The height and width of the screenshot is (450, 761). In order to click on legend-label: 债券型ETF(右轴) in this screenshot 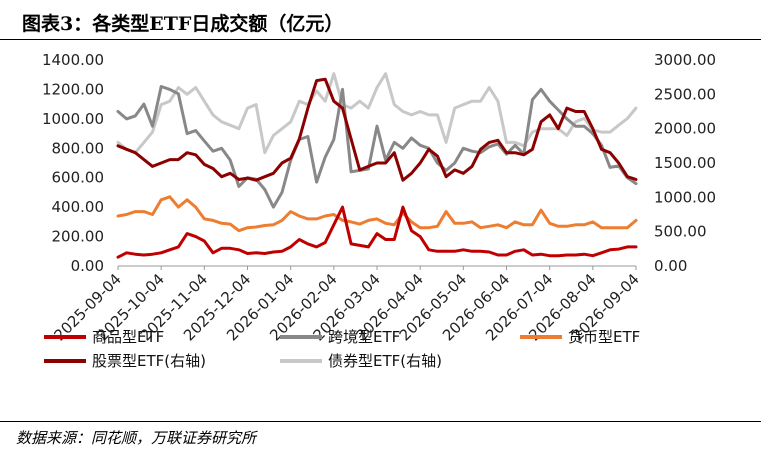, I will do `click(385, 361)`.